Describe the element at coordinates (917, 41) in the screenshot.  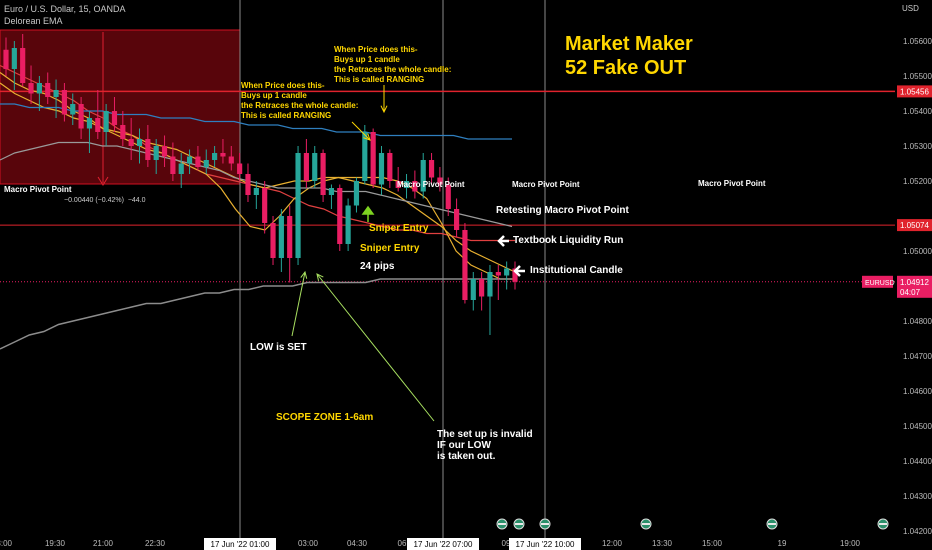
I see `y-tick-label: 1.05600` at that location.